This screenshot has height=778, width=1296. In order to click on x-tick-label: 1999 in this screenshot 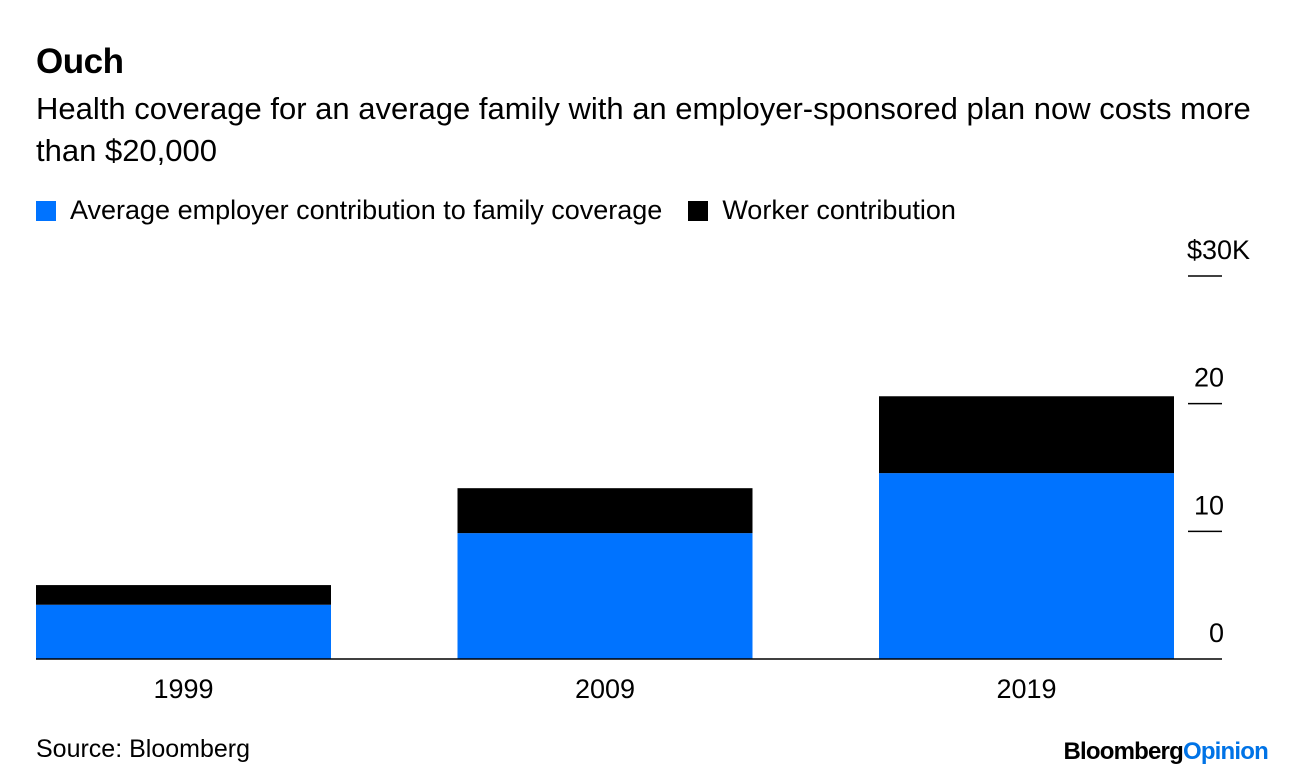, I will do `click(183, 689)`.